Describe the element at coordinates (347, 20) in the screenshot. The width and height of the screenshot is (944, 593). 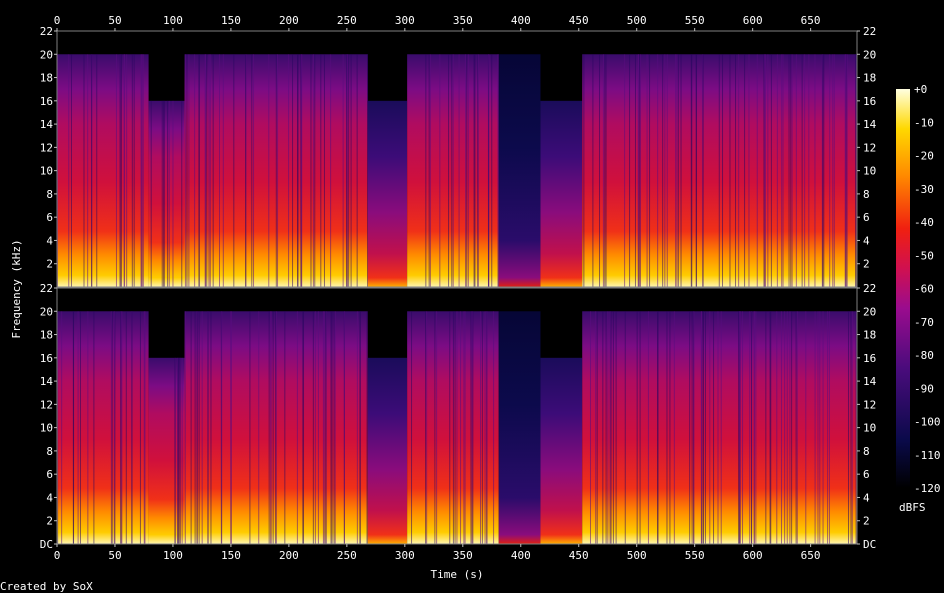
I see `x-tick-label-top: 250` at that location.